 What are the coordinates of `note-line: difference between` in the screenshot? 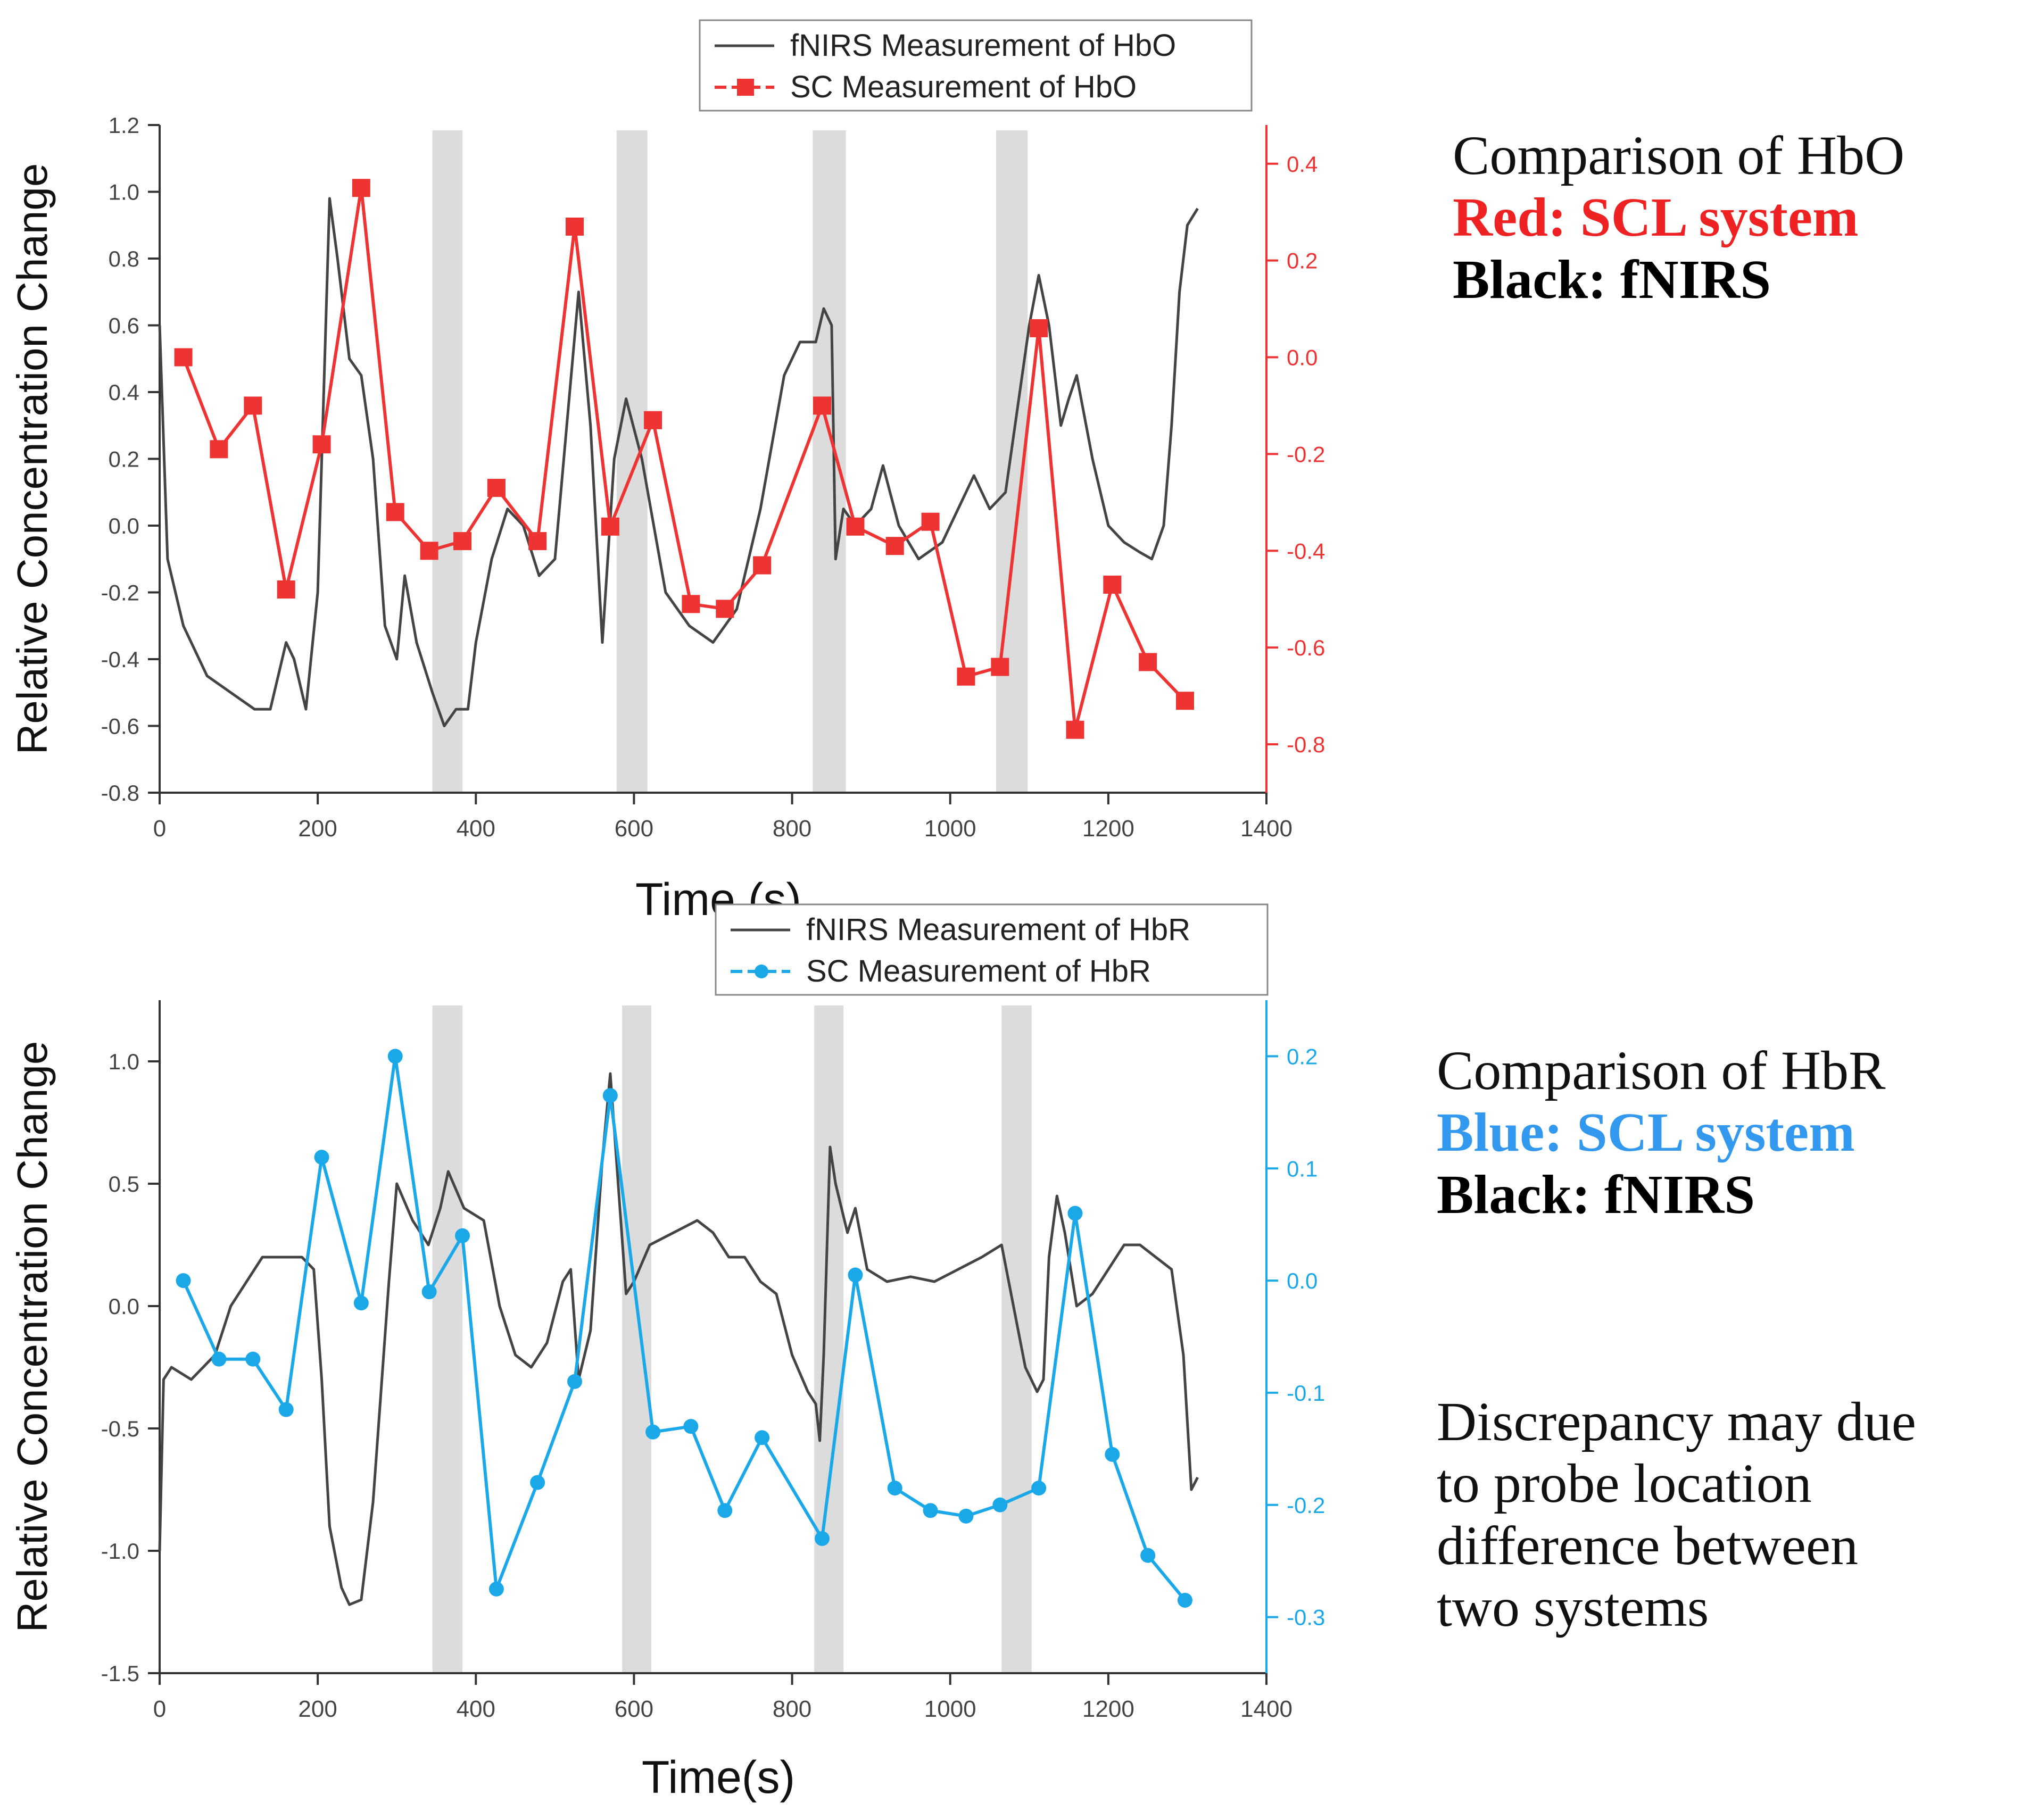 It's located at (1648, 1545).